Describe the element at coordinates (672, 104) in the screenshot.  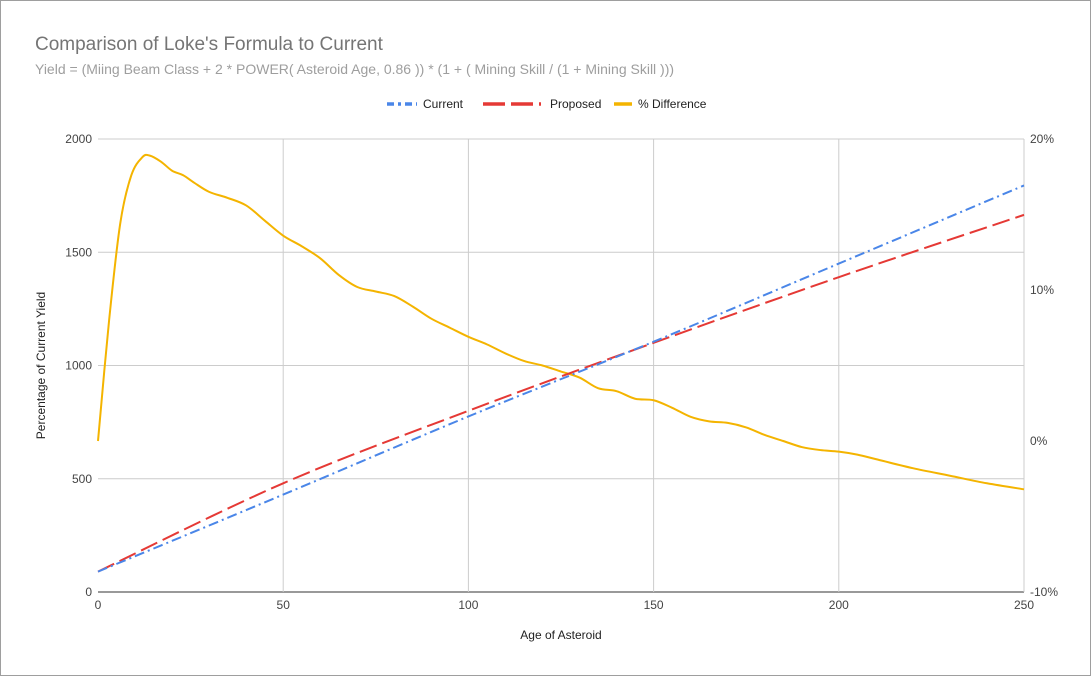
I see `legend-label-difference: % Difference` at that location.